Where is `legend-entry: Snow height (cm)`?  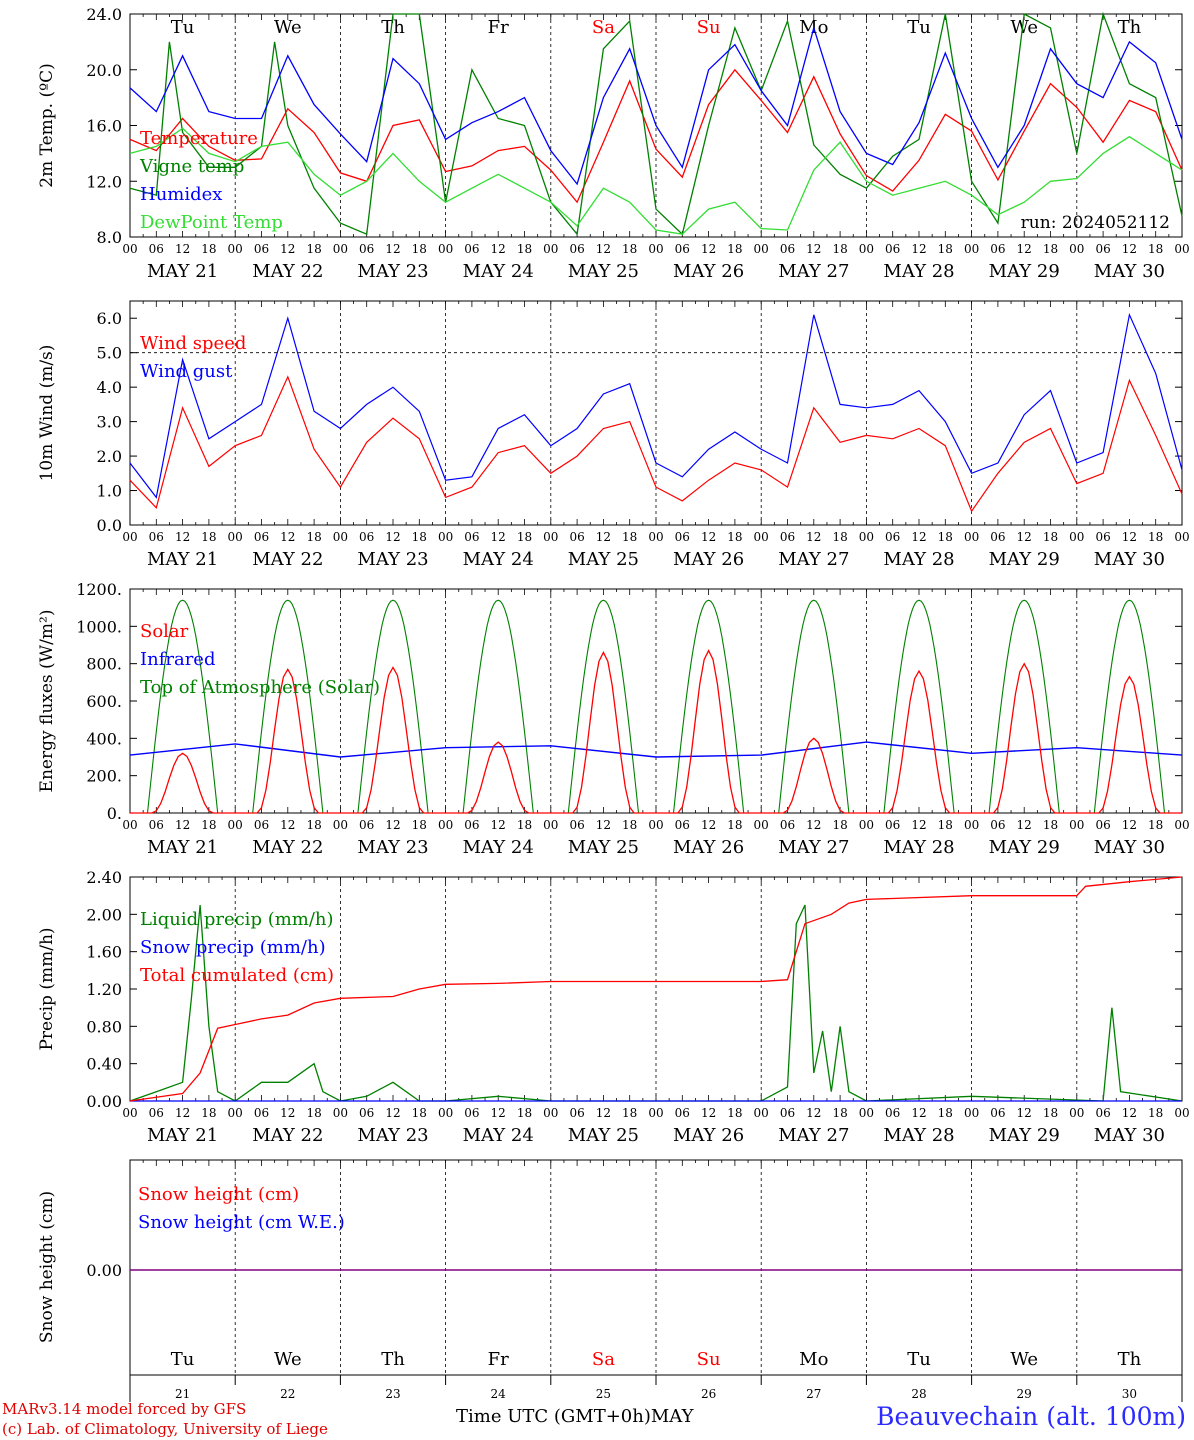
legend-entry: Snow height (cm) is located at coordinates (218, 1194).